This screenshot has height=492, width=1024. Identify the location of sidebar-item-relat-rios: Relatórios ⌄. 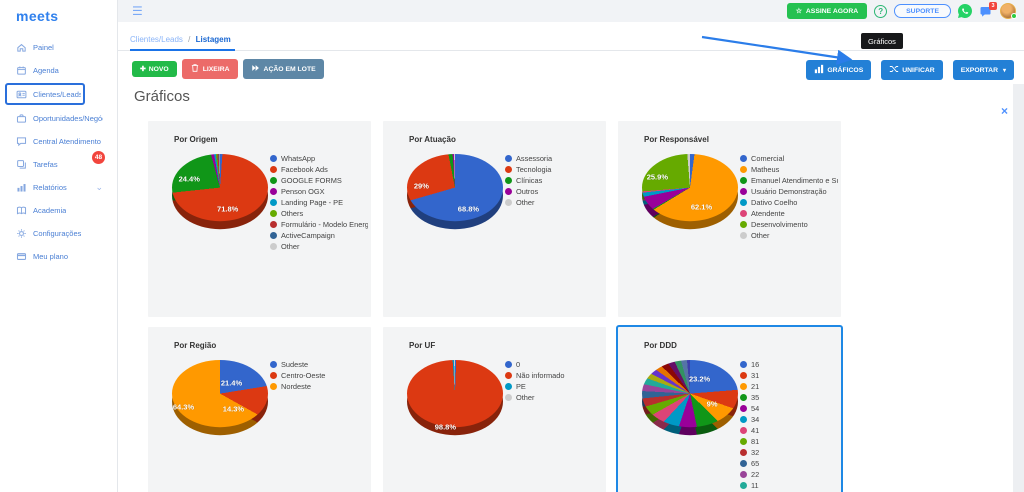
(56, 187).